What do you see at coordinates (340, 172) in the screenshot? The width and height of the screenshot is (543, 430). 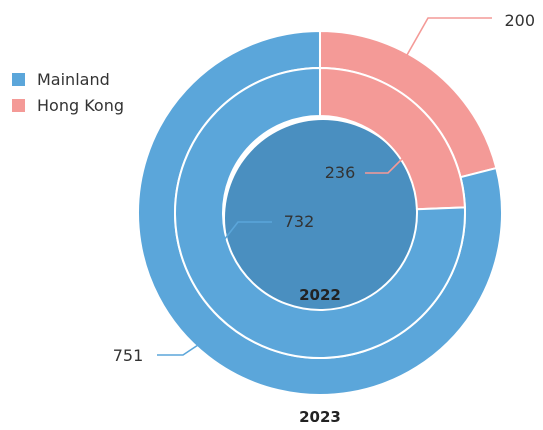 I see `label-inner-hong-kong: 236` at bounding box center [340, 172].